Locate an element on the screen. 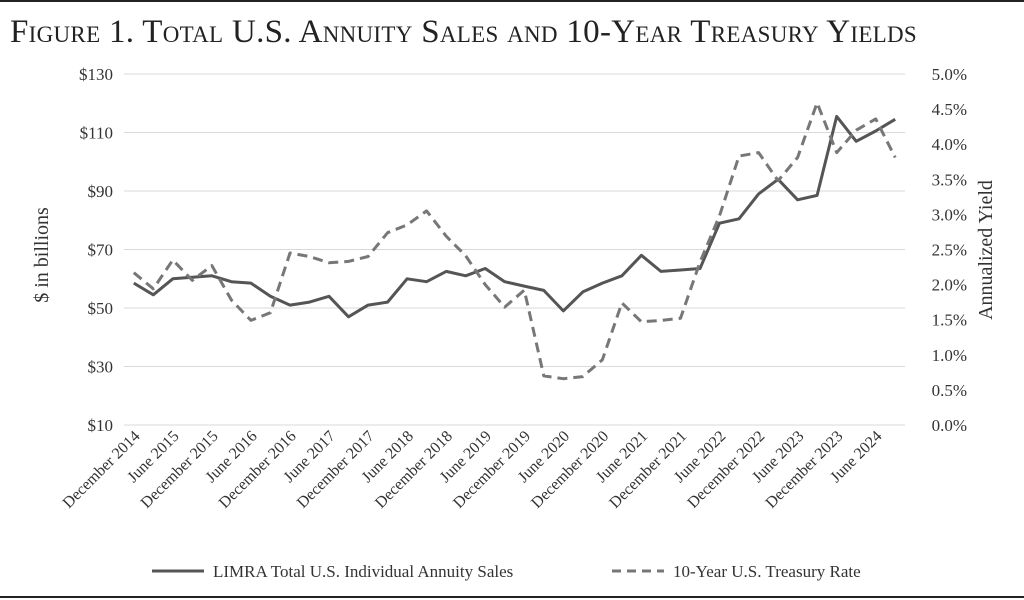 The width and height of the screenshot is (1024, 600). right-tick-label: 0.5% is located at coordinates (949, 390).